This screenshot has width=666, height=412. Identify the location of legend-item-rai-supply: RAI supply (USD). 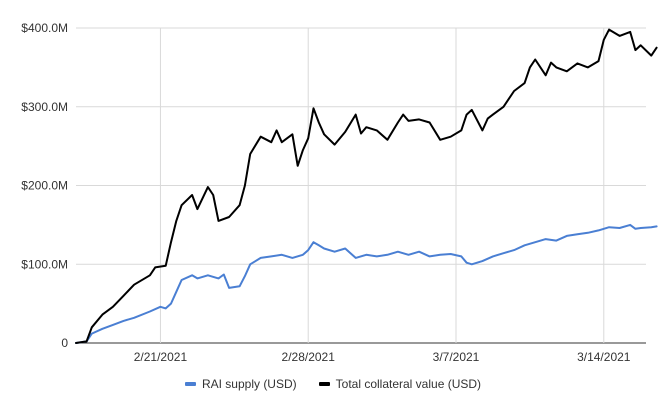
(240, 384).